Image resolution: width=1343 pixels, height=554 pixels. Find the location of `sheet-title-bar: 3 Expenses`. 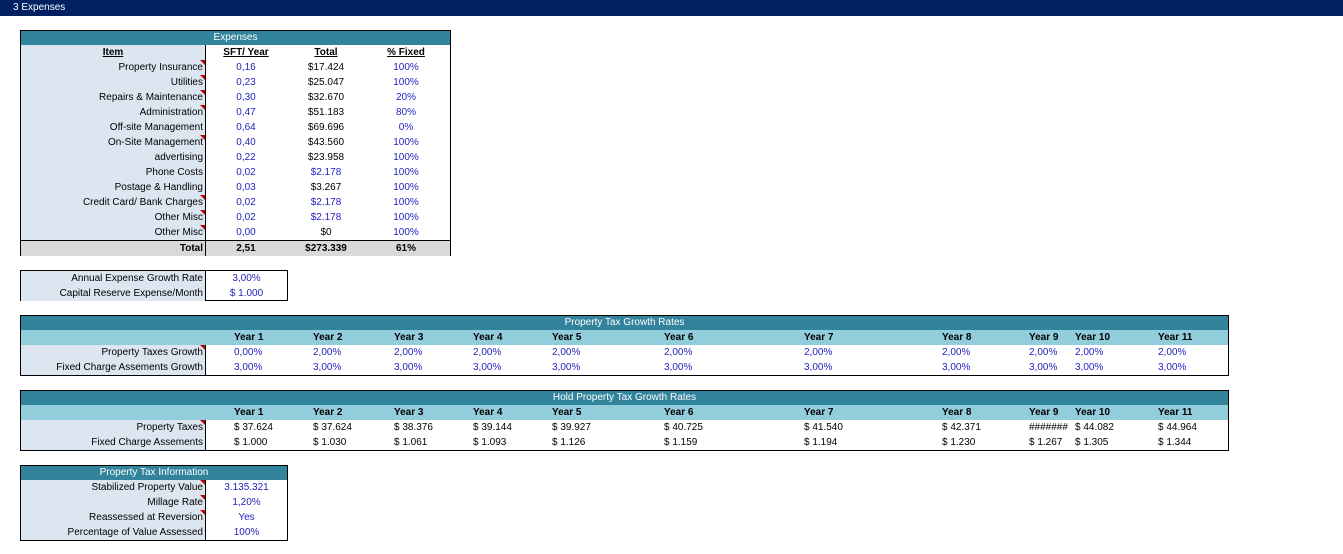

sheet-title-bar: 3 Expenses is located at coordinates (671, 8).